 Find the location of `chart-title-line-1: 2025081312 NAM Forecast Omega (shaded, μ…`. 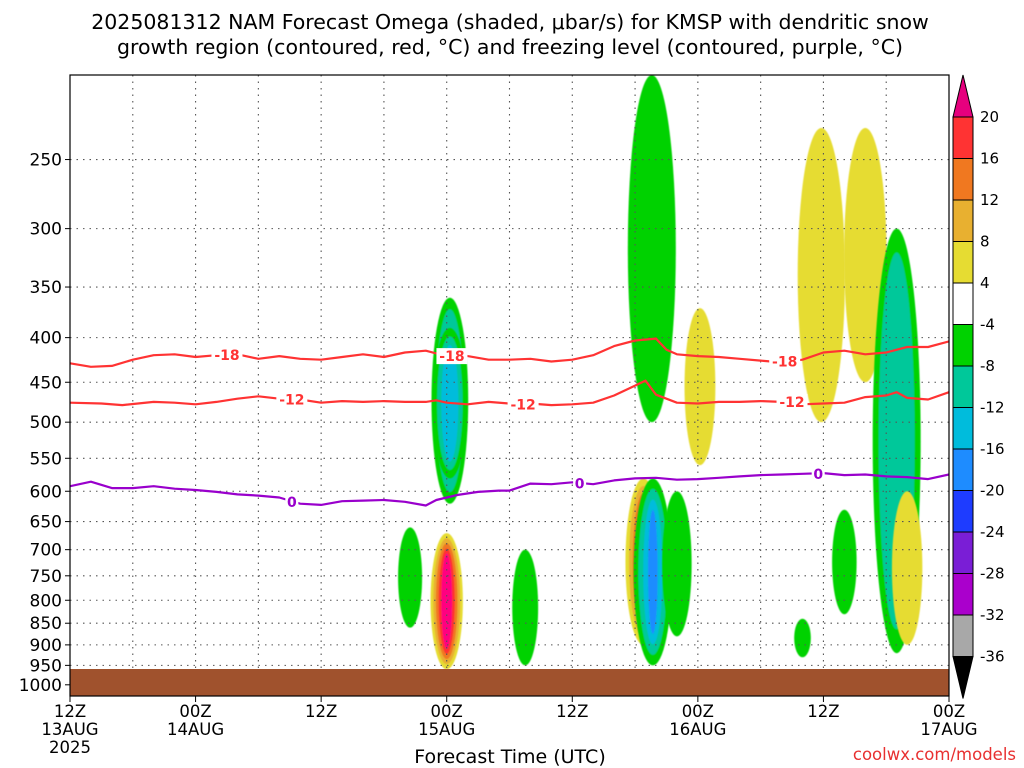

chart-title-line-1: 2025081312 NAM Forecast Omega (shaded, μ… is located at coordinates (510, 22).